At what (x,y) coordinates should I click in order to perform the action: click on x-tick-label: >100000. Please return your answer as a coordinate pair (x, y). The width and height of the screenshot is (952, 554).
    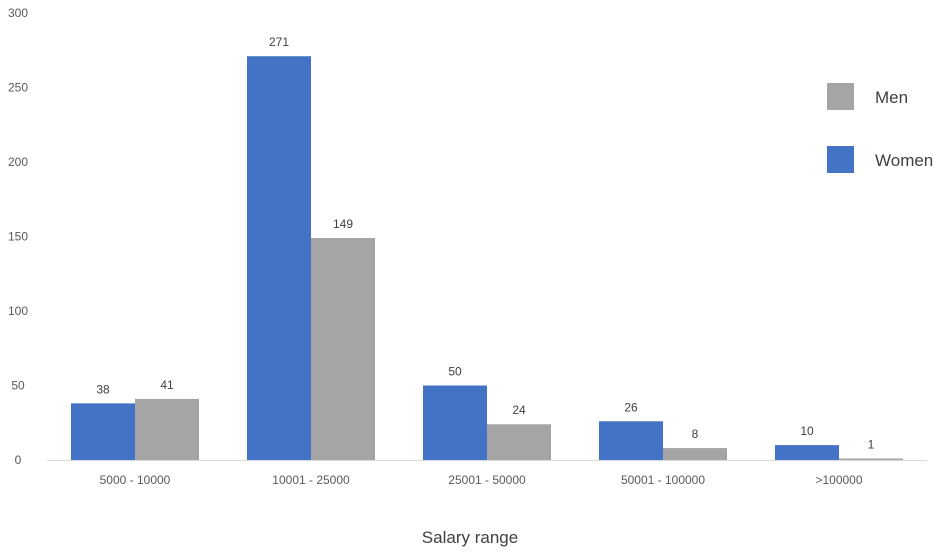
    Looking at the image, I should click on (838, 480).